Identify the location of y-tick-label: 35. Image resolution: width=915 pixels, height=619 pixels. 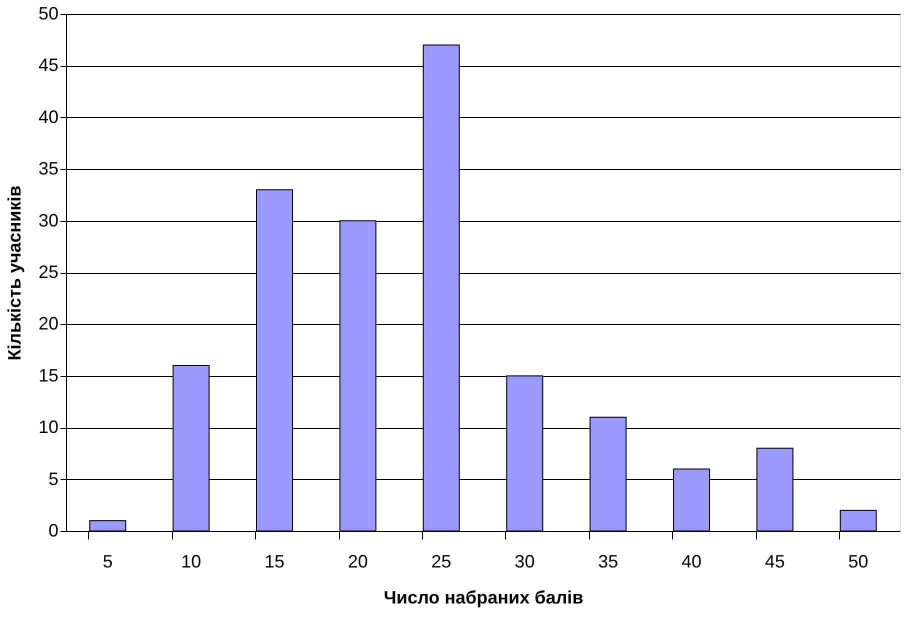
(48, 168).